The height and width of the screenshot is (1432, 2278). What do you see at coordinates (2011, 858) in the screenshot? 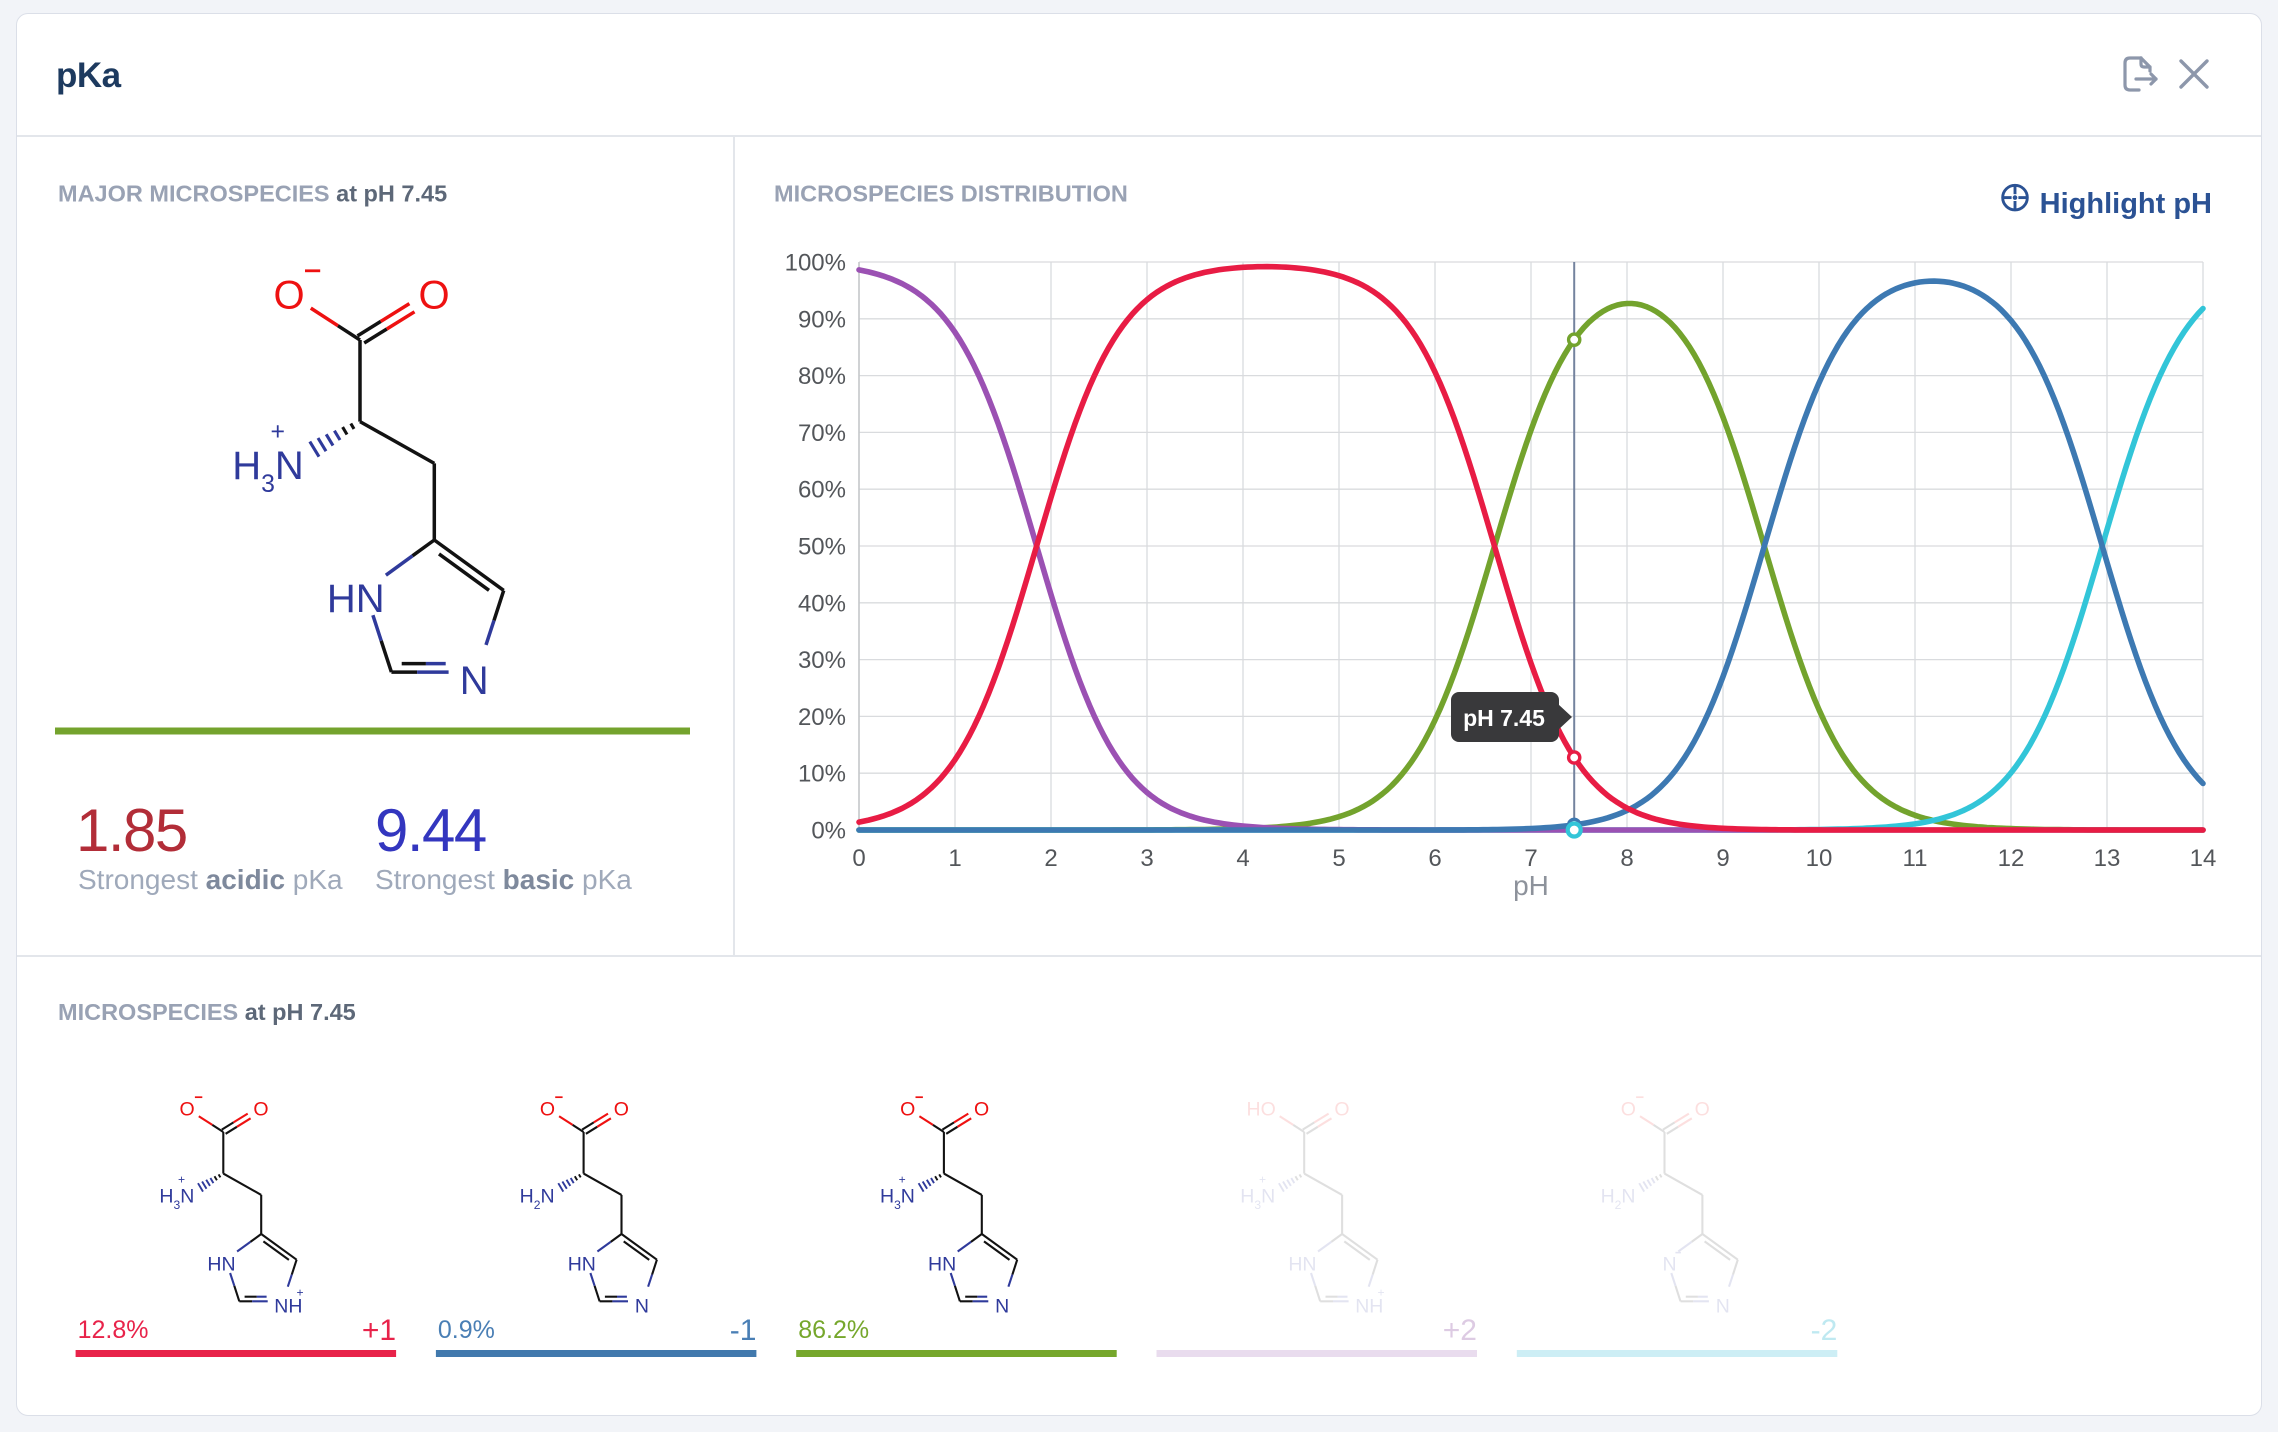
I see `svg-text: 12` at bounding box center [2011, 858].